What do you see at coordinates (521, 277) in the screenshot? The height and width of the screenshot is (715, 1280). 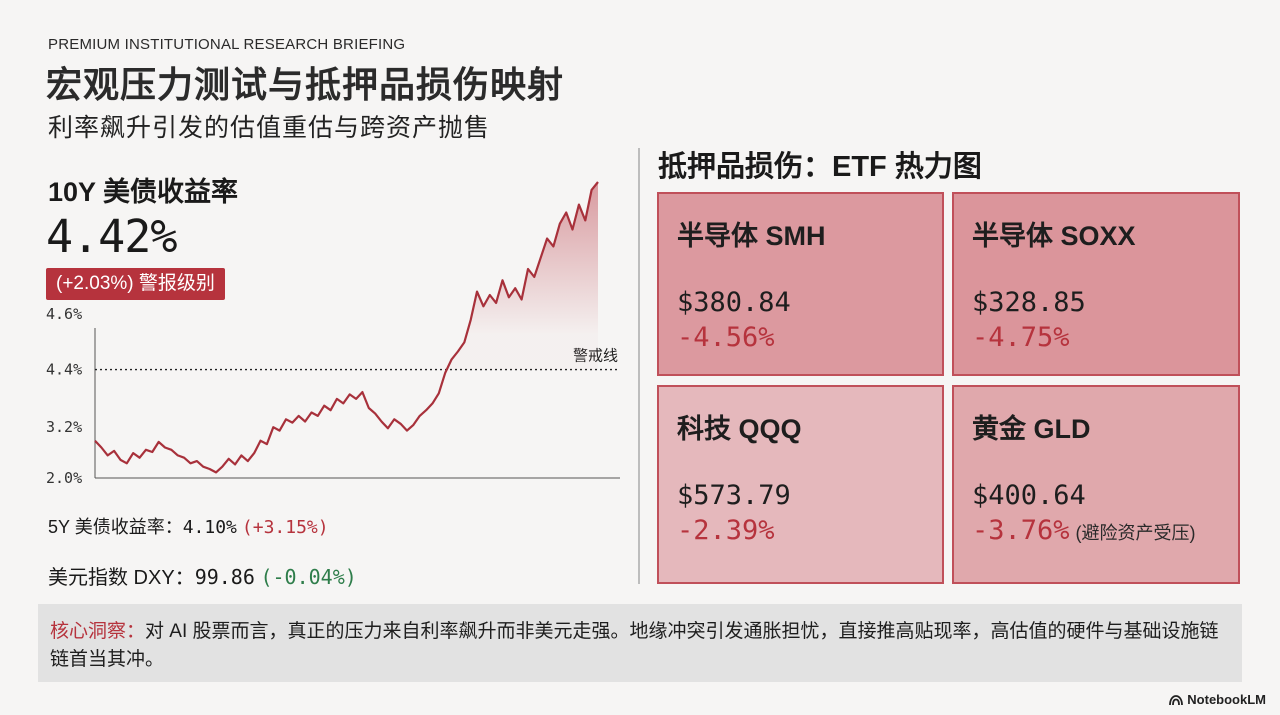 I see `series-area` at bounding box center [521, 277].